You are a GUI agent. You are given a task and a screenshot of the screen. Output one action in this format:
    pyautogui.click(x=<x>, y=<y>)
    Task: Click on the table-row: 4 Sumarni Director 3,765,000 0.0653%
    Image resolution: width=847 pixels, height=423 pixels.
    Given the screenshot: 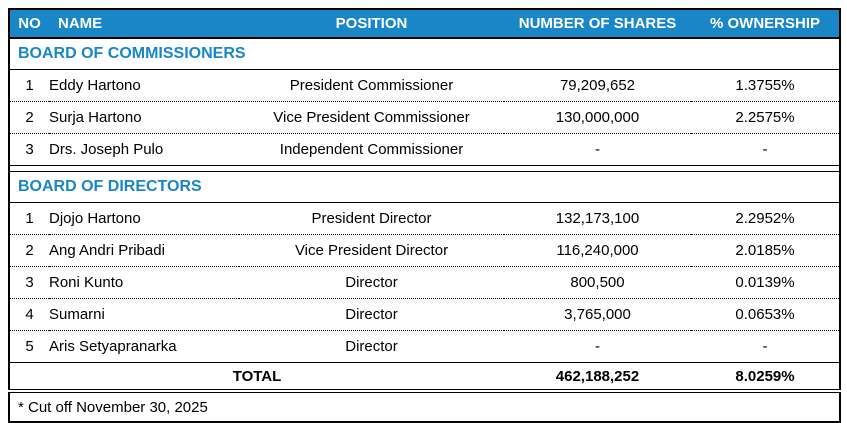 What is the action you would take?
    pyautogui.click(x=424, y=314)
    